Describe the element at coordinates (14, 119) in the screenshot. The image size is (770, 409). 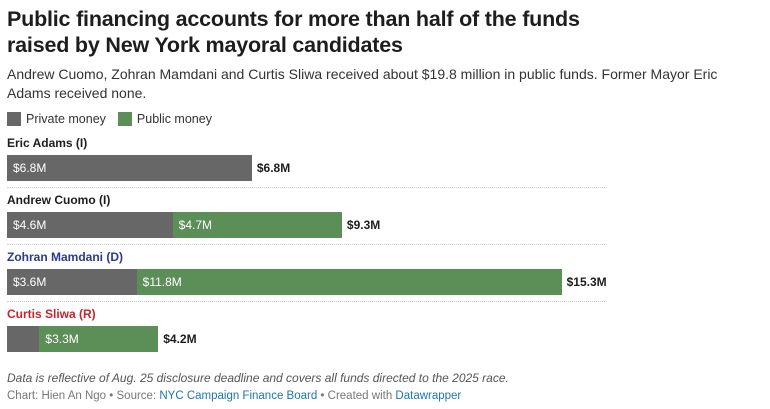
I see `legend-swatch-private` at that location.